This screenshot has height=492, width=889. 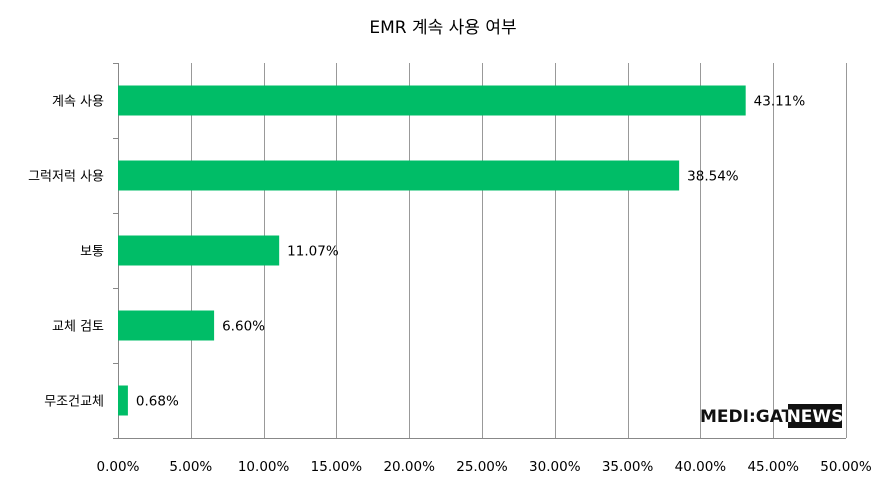 I want to click on x-tick-label: 45.00%, so click(x=773, y=467).